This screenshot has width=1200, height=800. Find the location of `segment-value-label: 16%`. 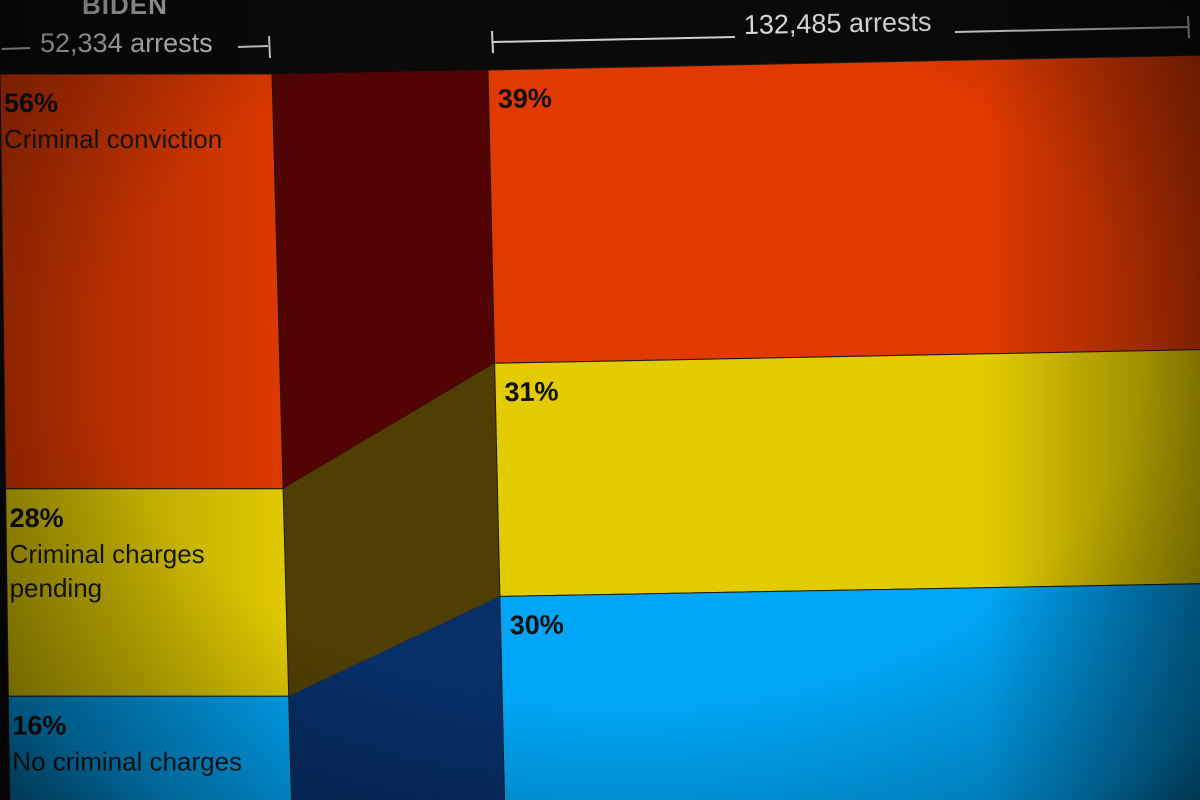

segment-value-label: 16% is located at coordinates (39, 725).